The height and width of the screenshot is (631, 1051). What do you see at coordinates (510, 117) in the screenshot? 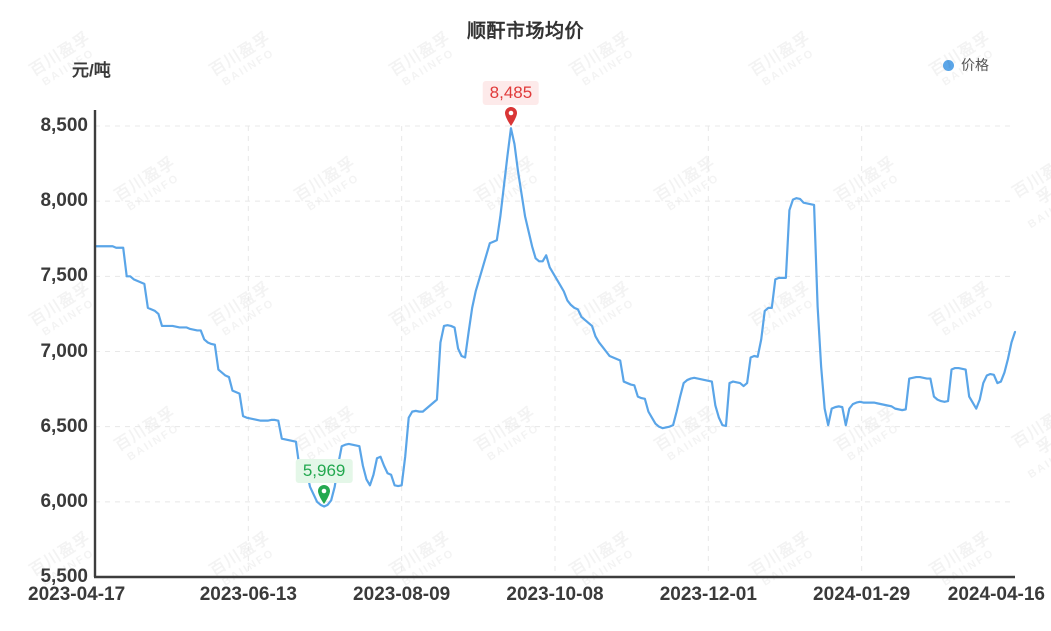
I see `map-pin-icon-max` at bounding box center [510, 117].